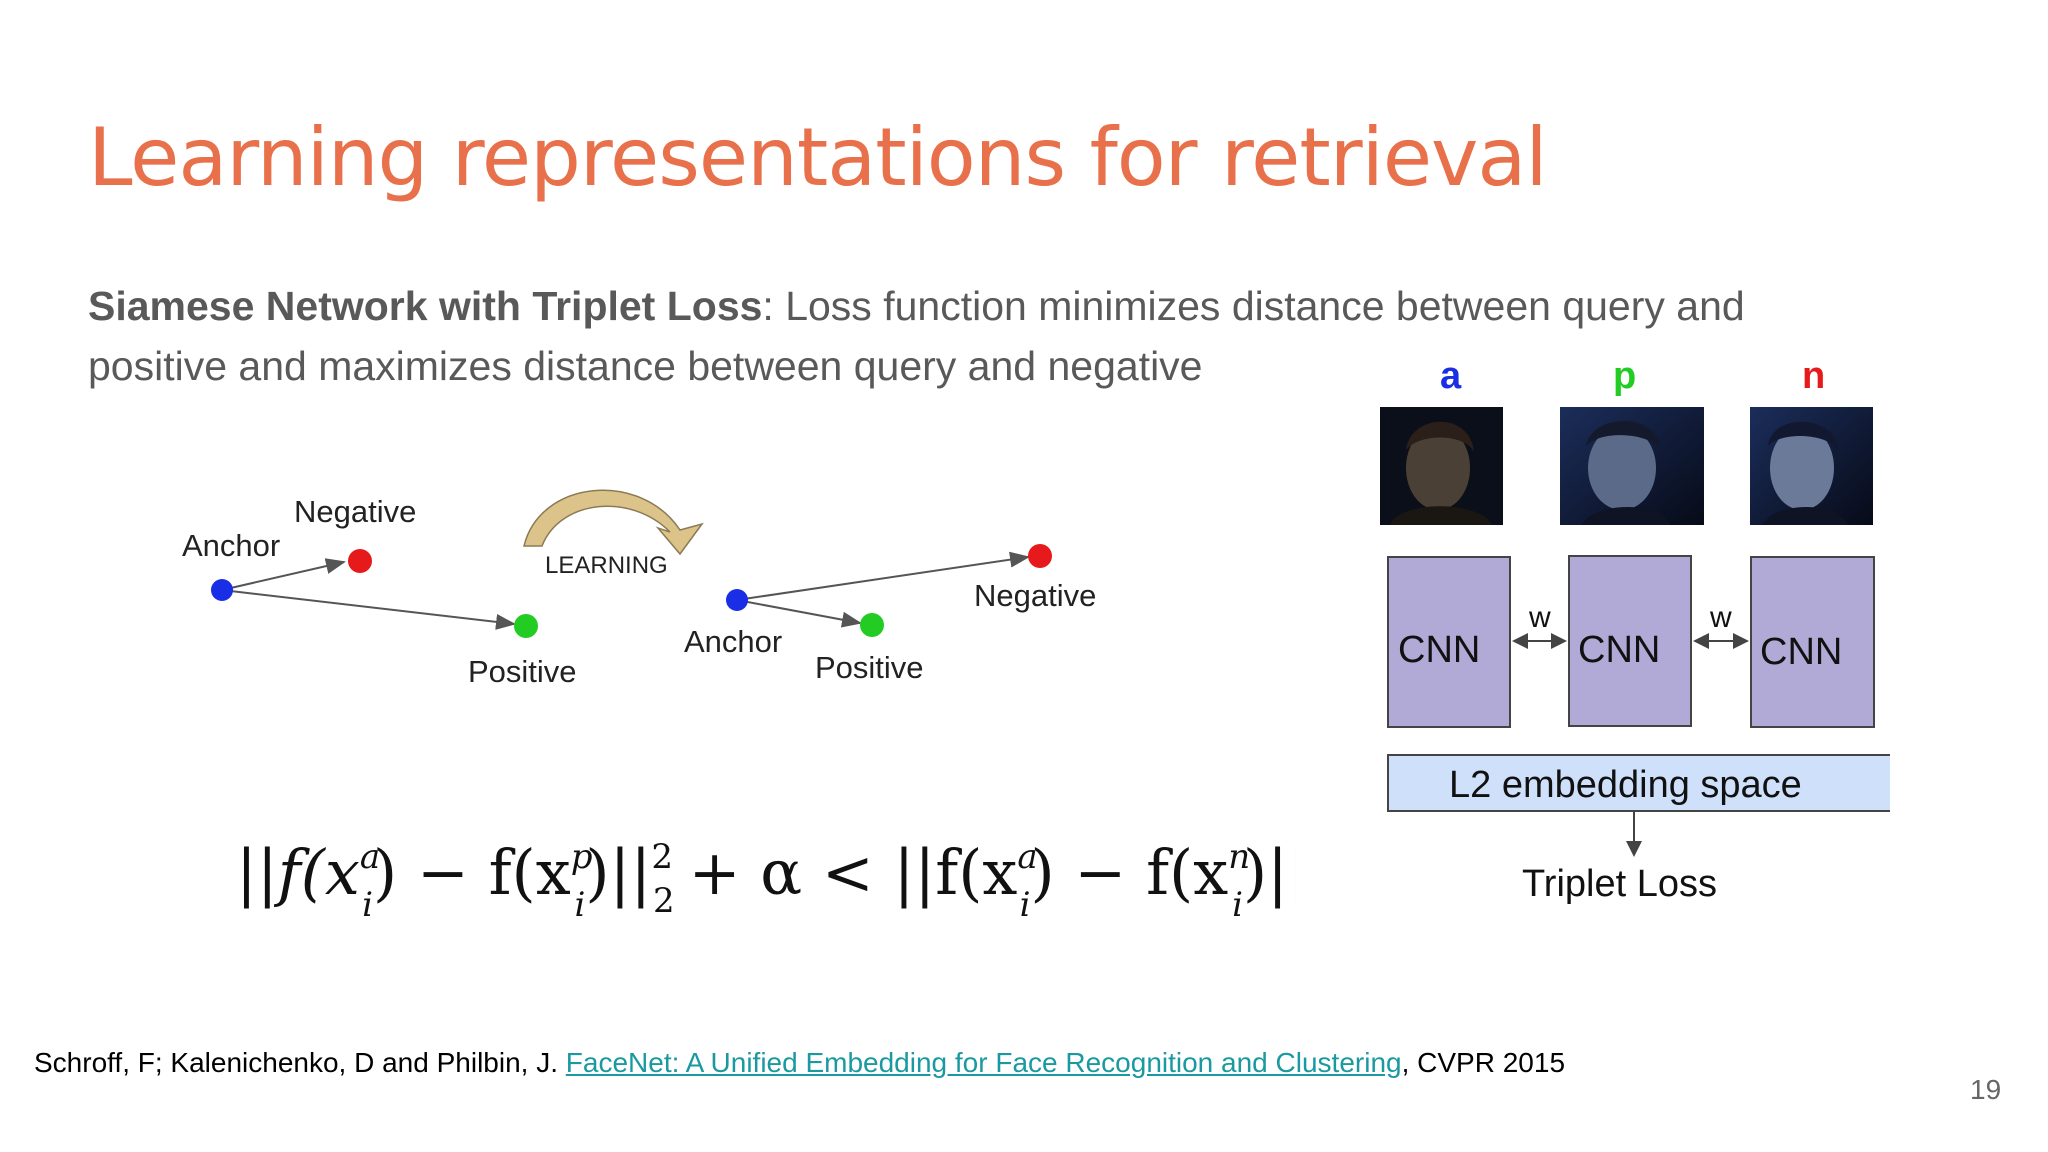 The height and width of the screenshot is (1152, 2048). I want to click on negative-label: Negative, so click(355, 511).